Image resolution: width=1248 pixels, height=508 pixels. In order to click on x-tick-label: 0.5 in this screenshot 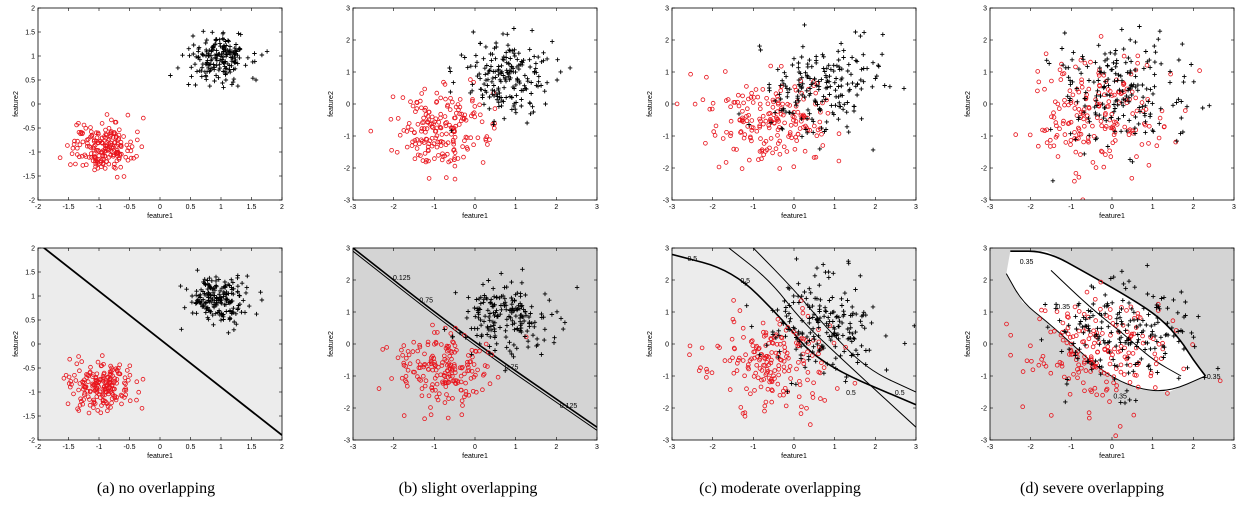, I will do `click(191, 207)`.